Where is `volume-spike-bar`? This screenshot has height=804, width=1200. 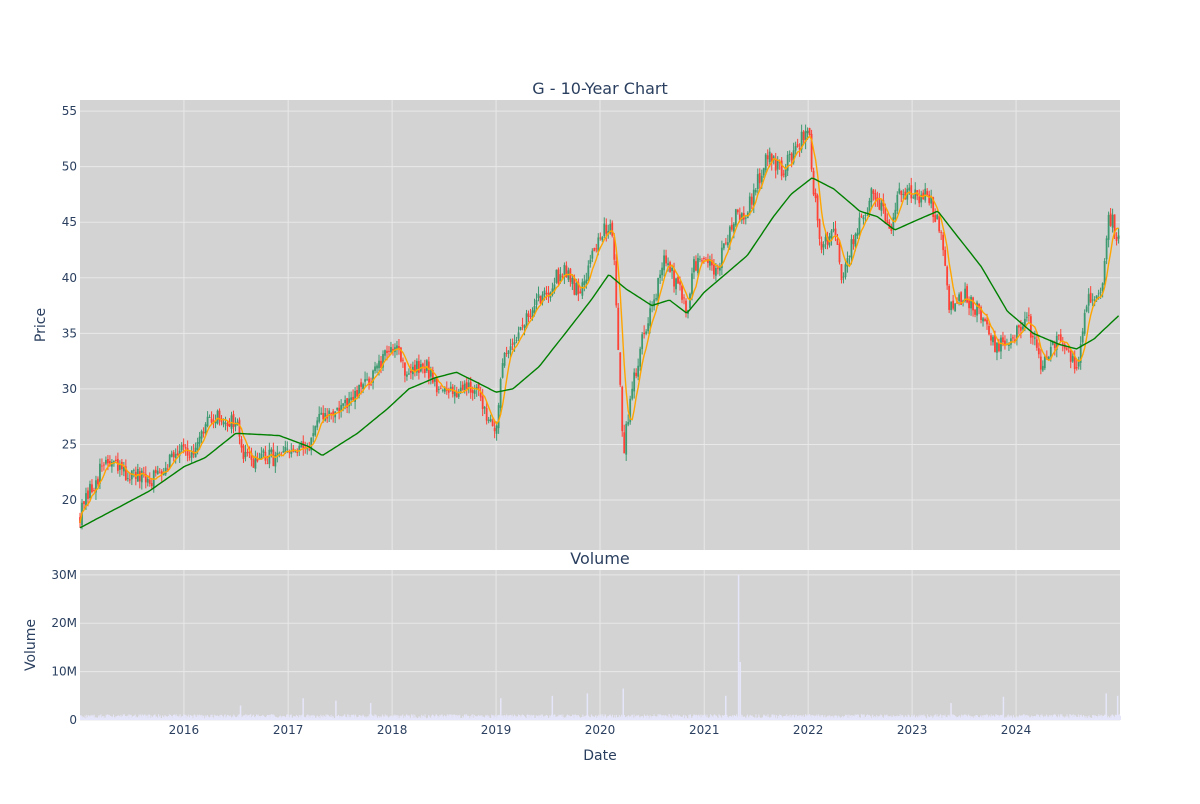 volume-spike-bar is located at coordinates (501, 709).